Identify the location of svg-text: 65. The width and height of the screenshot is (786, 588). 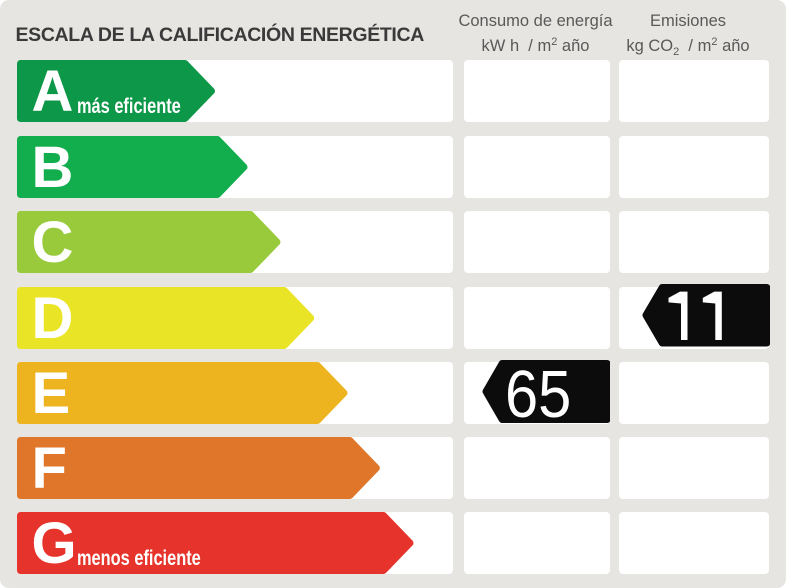
(538, 392).